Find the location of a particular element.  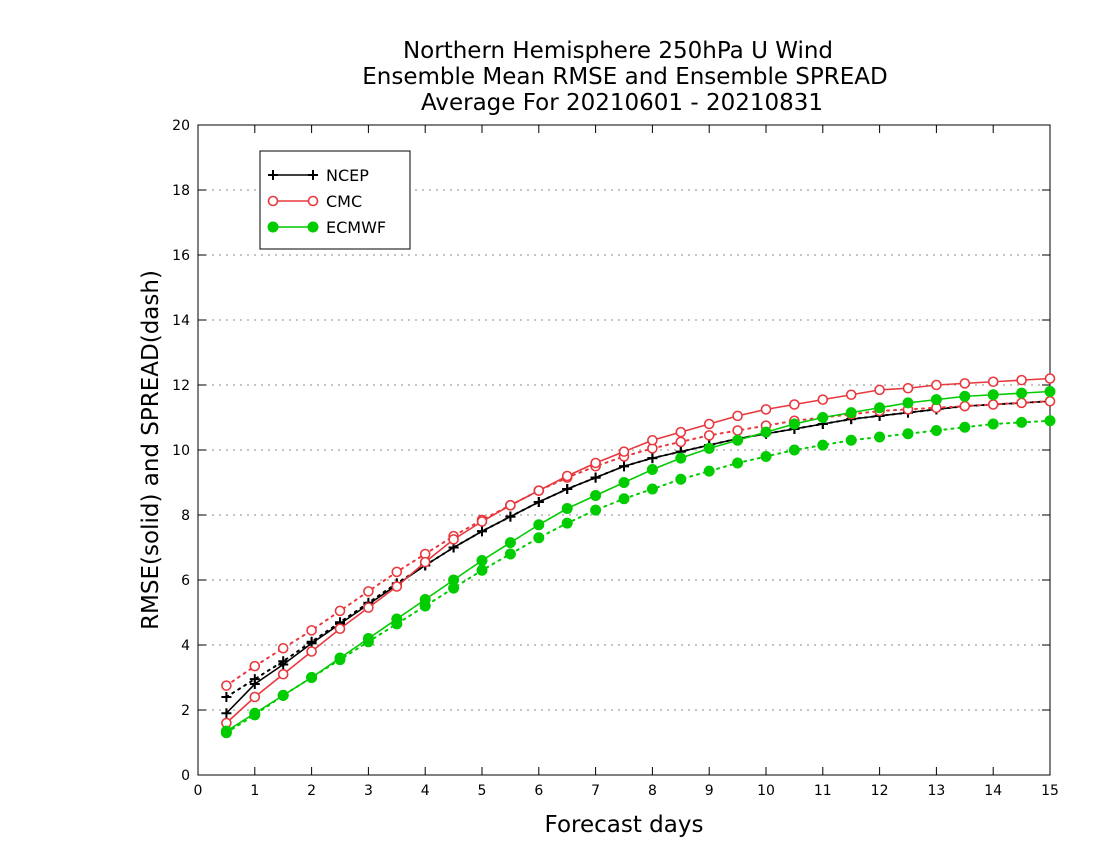

y-tick-label: 12 is located at coordinates (181, 386).